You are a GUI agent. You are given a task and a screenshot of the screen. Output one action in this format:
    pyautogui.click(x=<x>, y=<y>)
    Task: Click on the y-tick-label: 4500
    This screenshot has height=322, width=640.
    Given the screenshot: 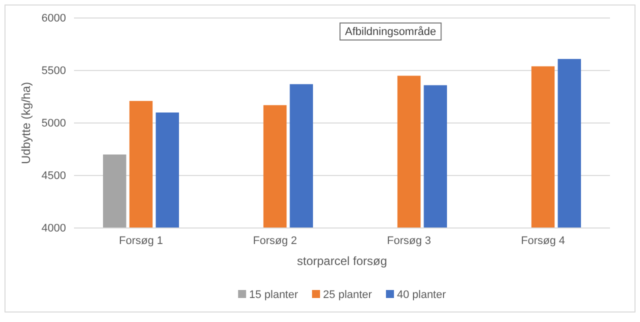 What is the action you would take?
    pyautogui.click(x=54, y=176)
    